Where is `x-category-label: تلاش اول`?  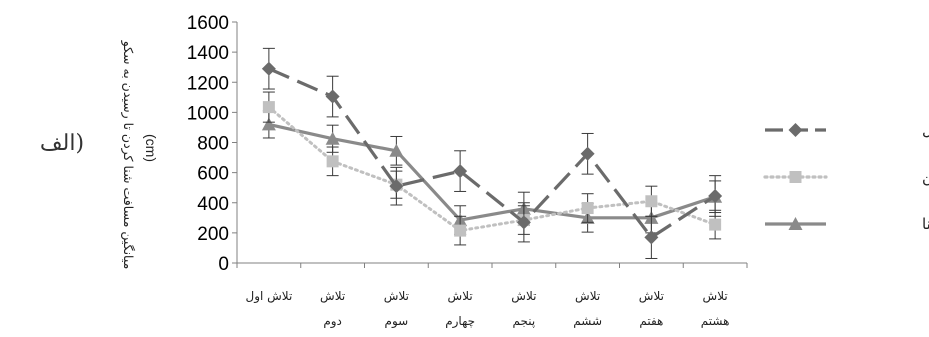 x-category-label: تلاش اول is located at coordinates (268, 296).